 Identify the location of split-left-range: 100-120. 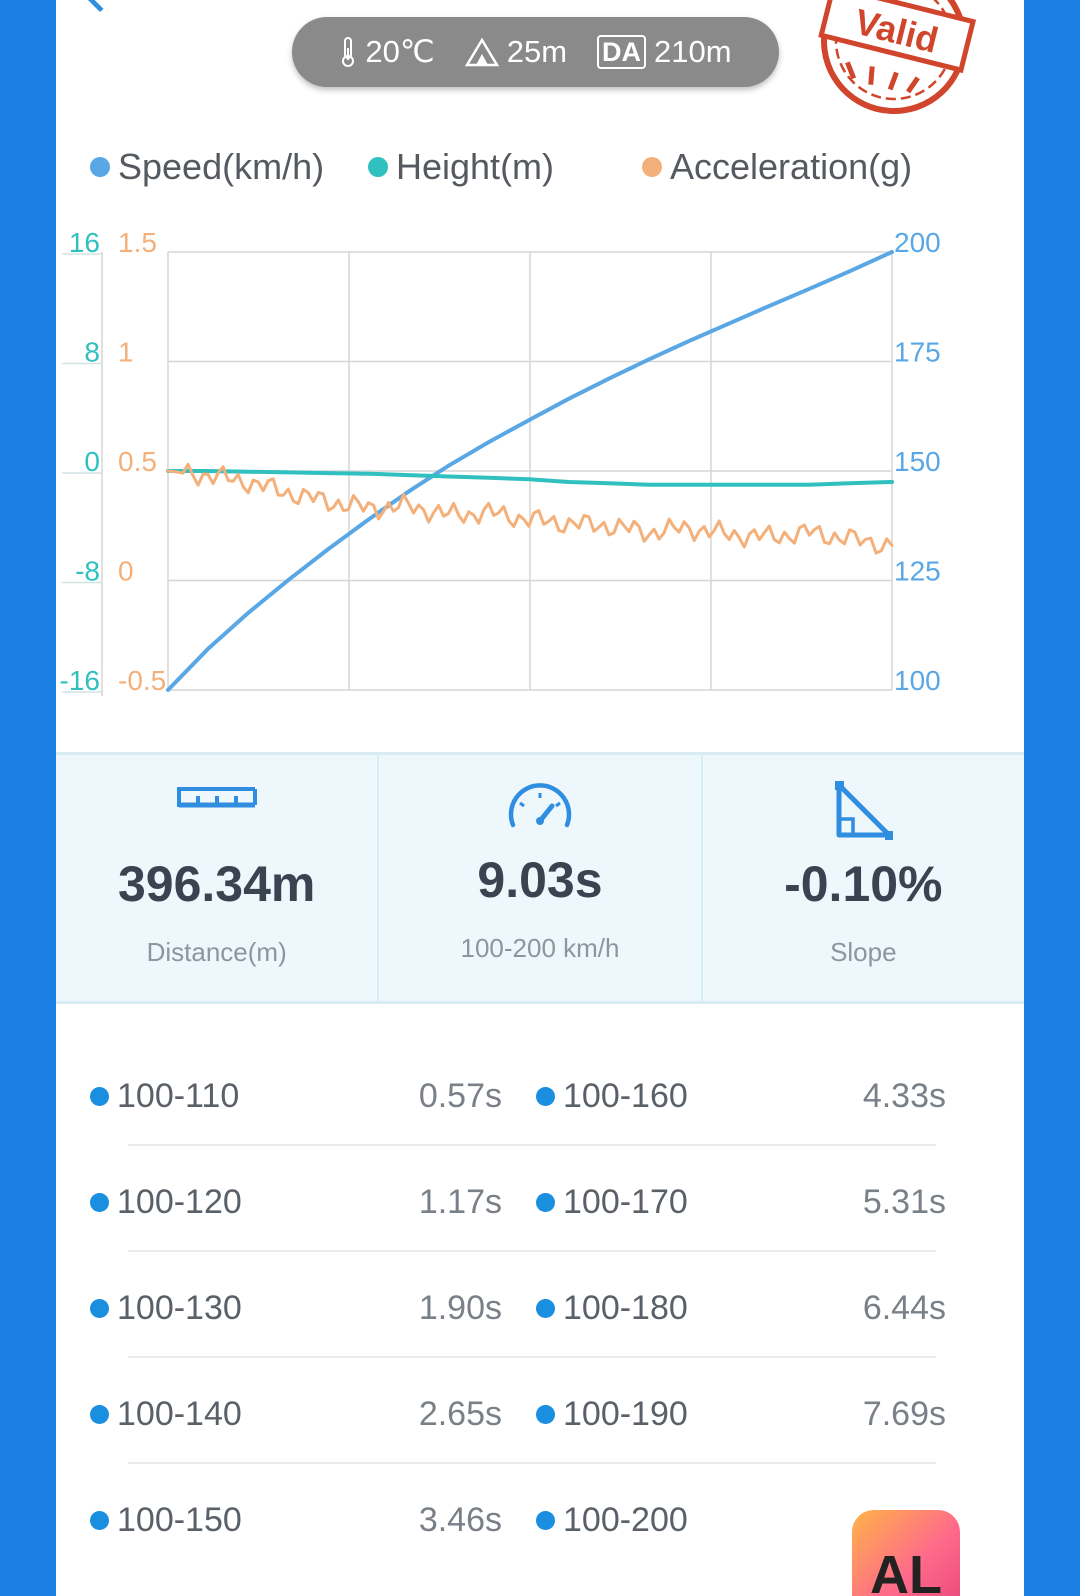
(179, 1202).